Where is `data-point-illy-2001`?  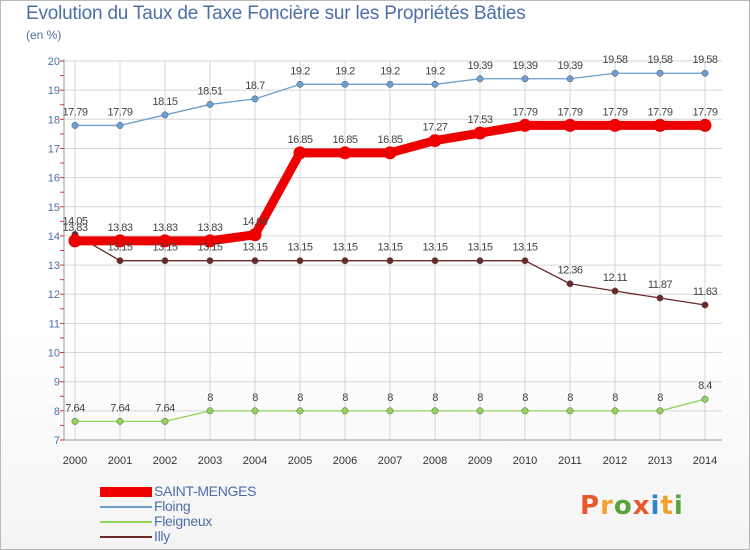
data-point-illy-2001 is located at coordinates (120, 261).